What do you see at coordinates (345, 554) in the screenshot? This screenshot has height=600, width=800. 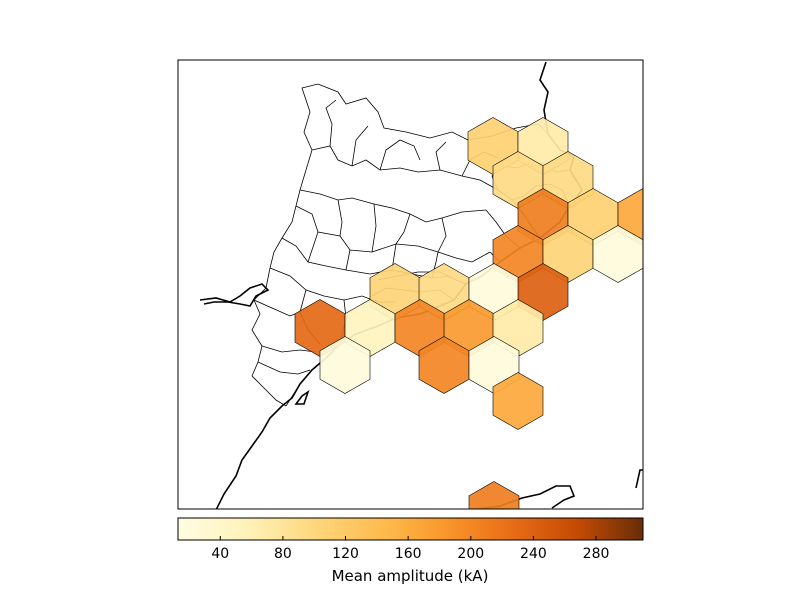 I see `colorbar-tick-label: 120` at bounding box center [345, 554].